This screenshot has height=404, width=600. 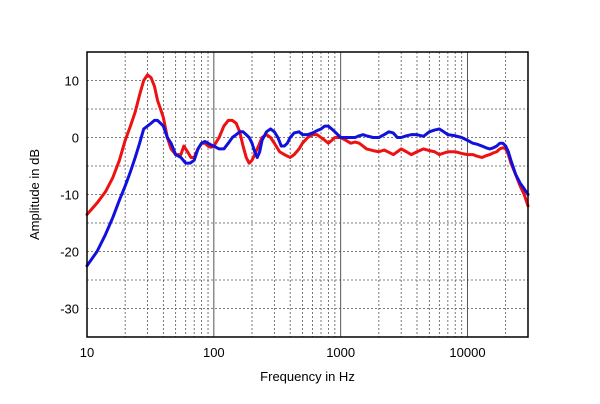 What do you see at coordinates (34, 194) in the screenshot?
I see `y-axis-title: Amplitude in dB` at bounding box center [34, 194].